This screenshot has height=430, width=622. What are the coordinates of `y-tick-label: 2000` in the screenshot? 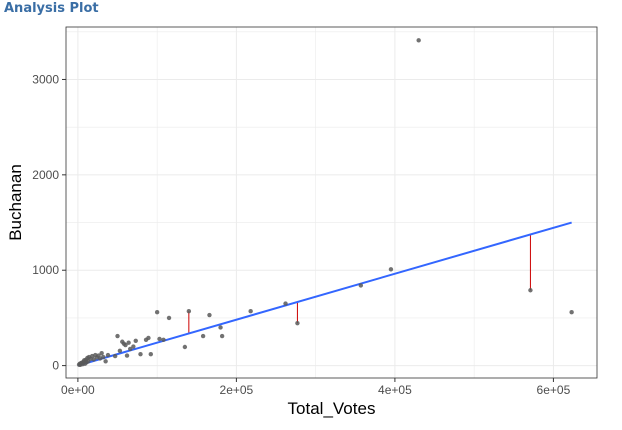 It's located at (45, 175).